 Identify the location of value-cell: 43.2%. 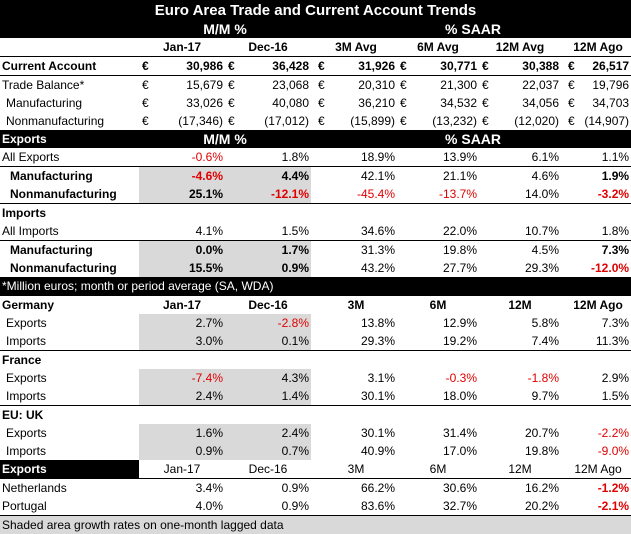
(356, 268).